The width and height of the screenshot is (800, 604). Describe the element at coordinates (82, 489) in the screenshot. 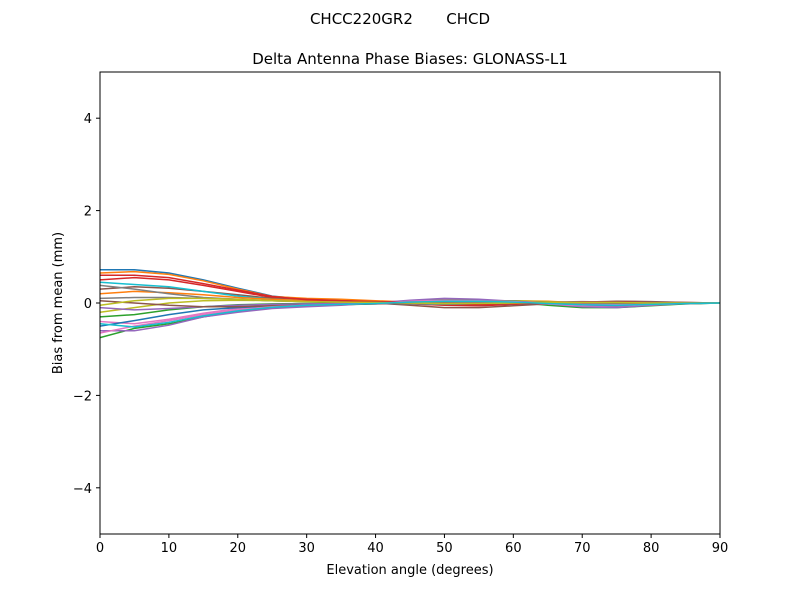

I see `y-tick-label: −4` at that location.